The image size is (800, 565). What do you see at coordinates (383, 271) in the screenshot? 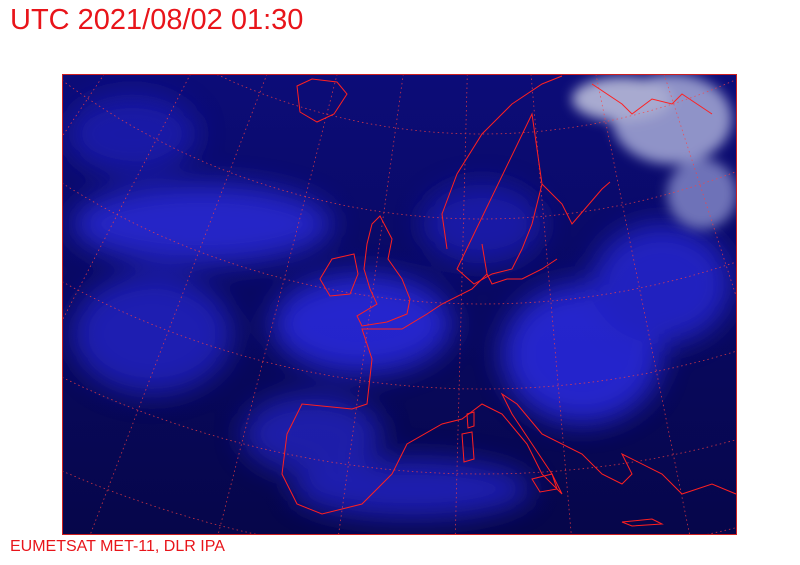
I see `coast-great-britain` at bounding box center [383, 271].